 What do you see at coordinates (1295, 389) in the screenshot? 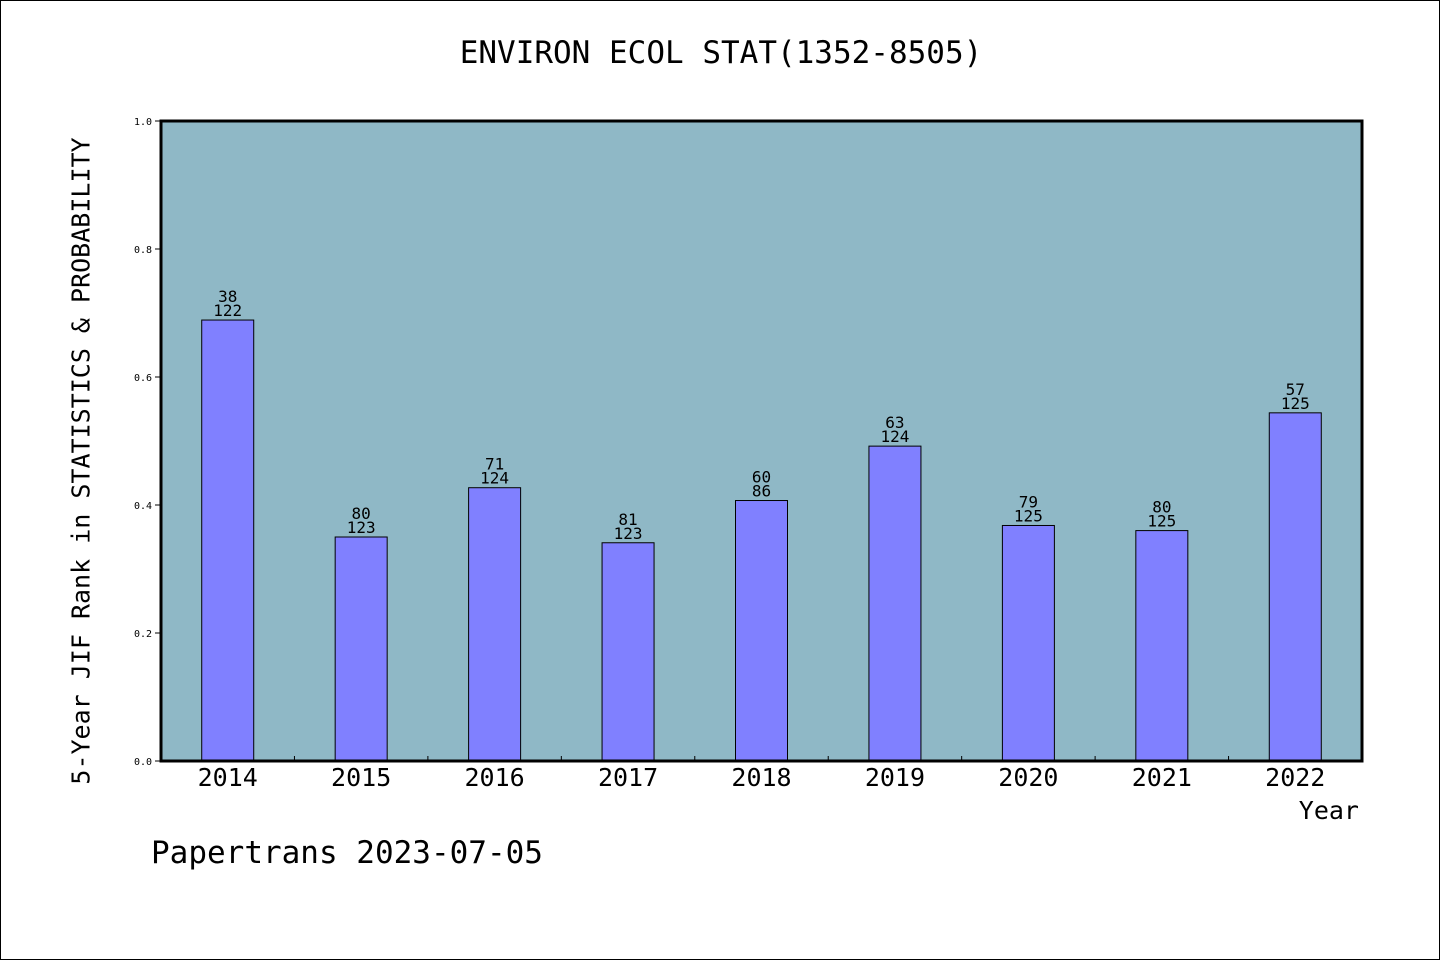
I see `bar-rank-label: 57` at bounding box center [1295, 389].